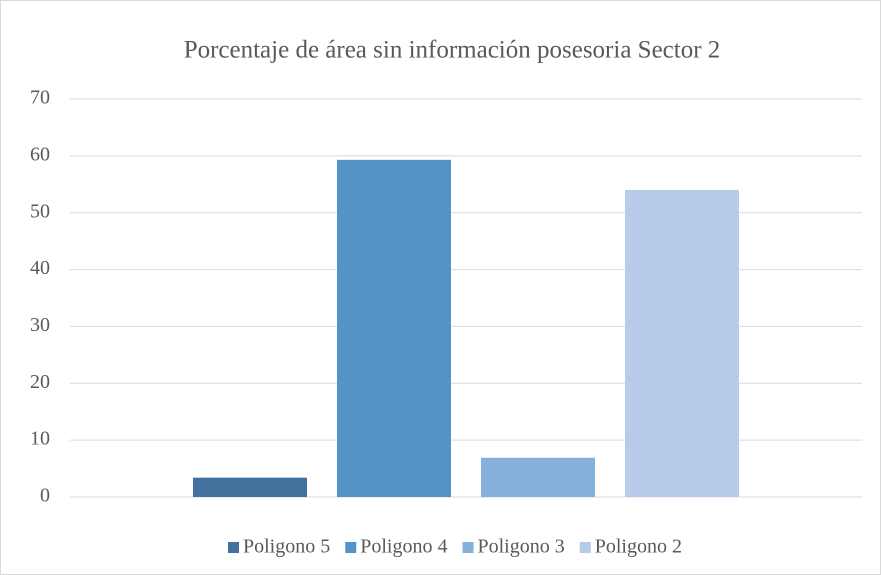 The width and height of the screenshot is (881, 575). What do you see at coordinates (403, 547) in the screenshot?
I see `legend-label: Poligono 4` at bounding box center [403, 547].